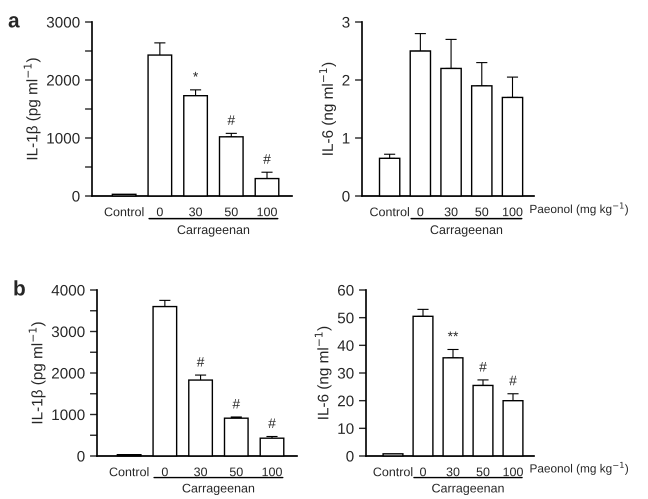 The width and height of the screenshot is (648, 499). Describe the element at coordinates (346, 346) in the screenshot. I see `y-tick-label: 40` at that location.